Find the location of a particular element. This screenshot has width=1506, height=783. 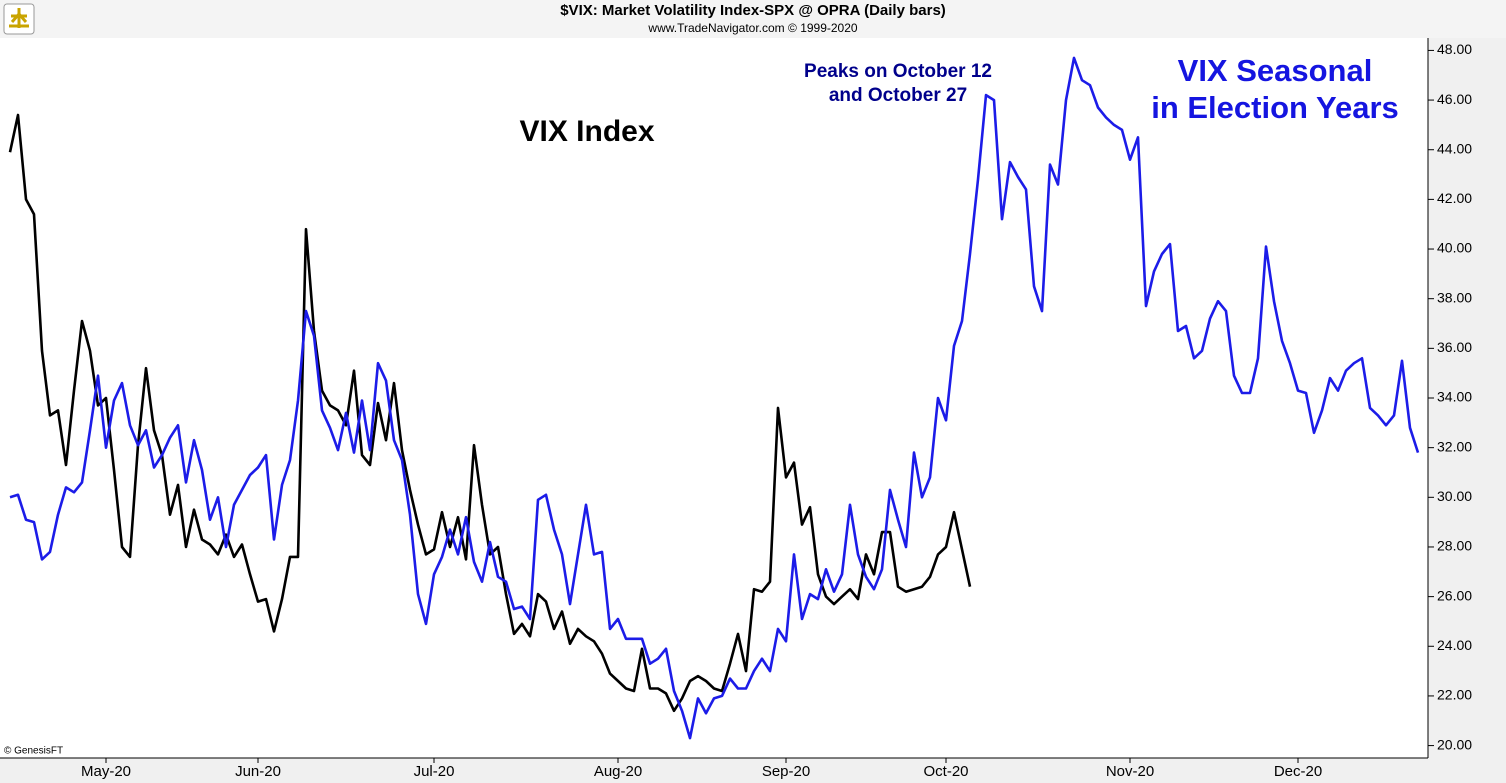

credit: © GenesisFT is located at coordinates (33, 751).